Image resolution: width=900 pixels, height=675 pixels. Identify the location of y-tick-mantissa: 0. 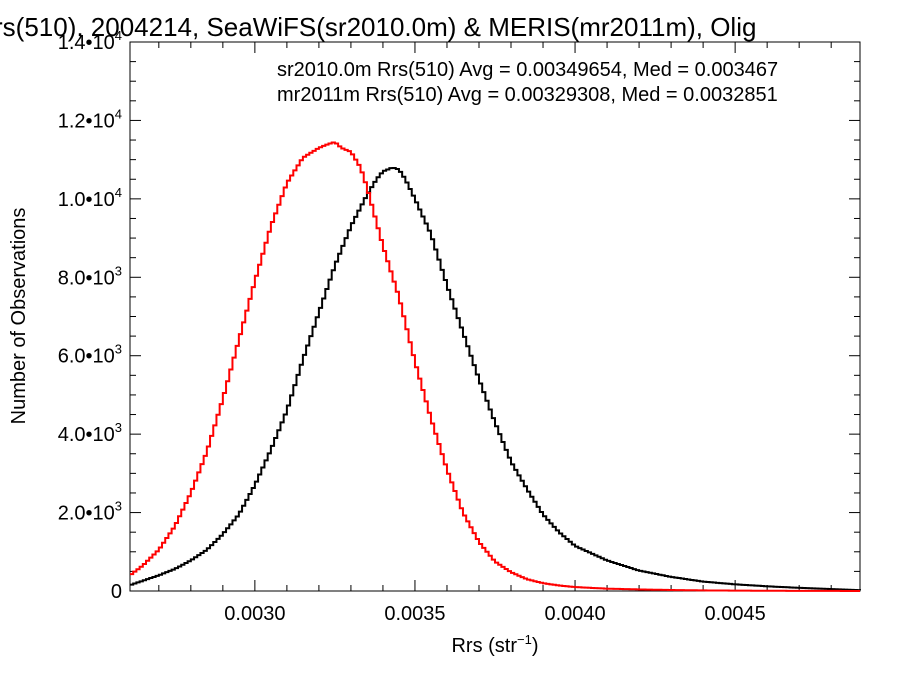
(116, 592).